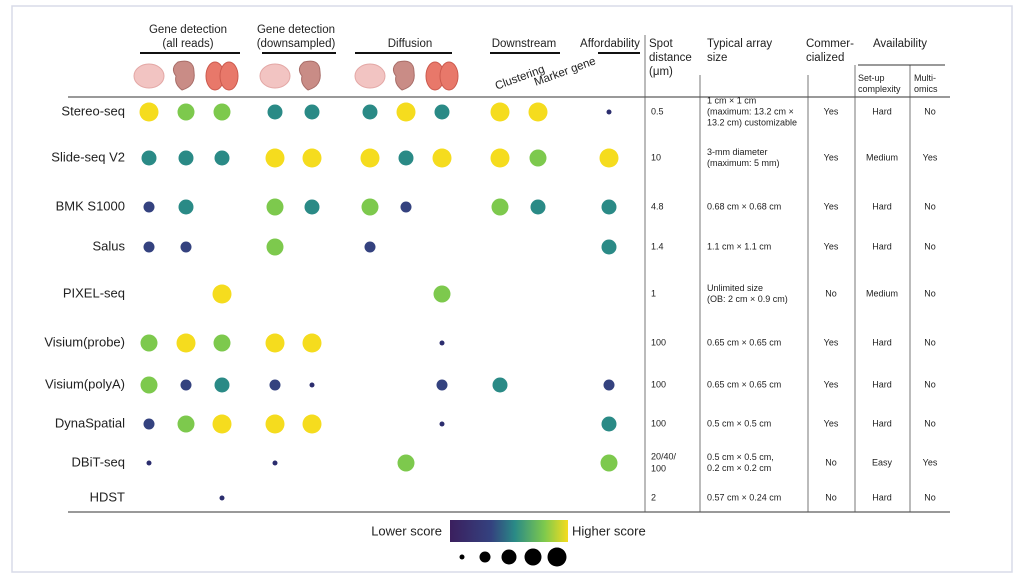 Image resolution: width=1024 pixels, height=585 pixels. I want to click on array-size: 0.5 cm × 0.5 cm,, so click(740, 457).